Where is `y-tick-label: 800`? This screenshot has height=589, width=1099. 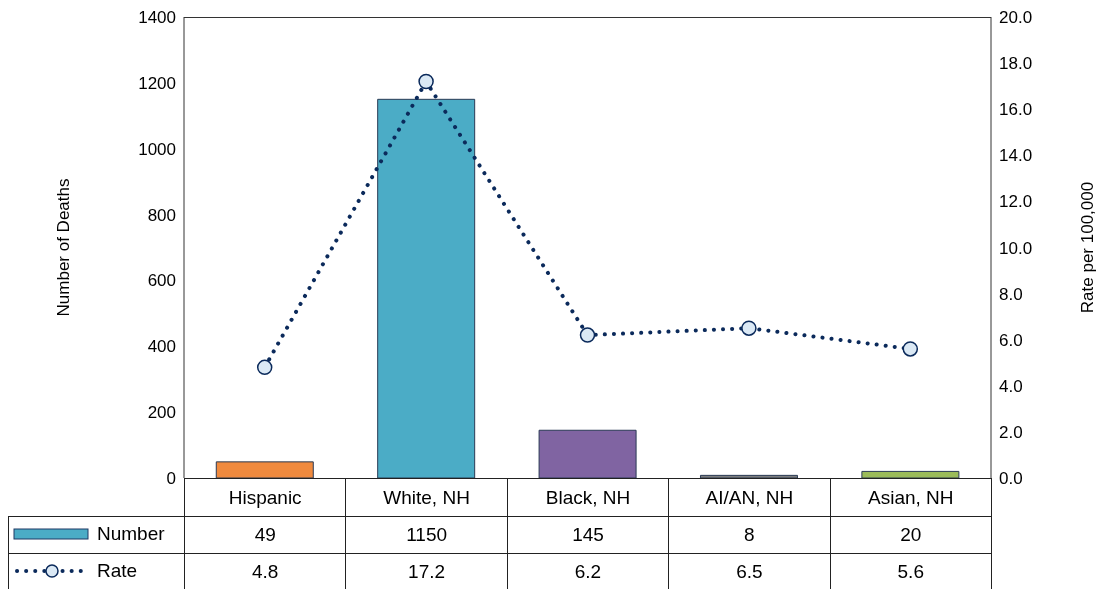
y-tick-label: 800 is located at coordinates (161, 215).